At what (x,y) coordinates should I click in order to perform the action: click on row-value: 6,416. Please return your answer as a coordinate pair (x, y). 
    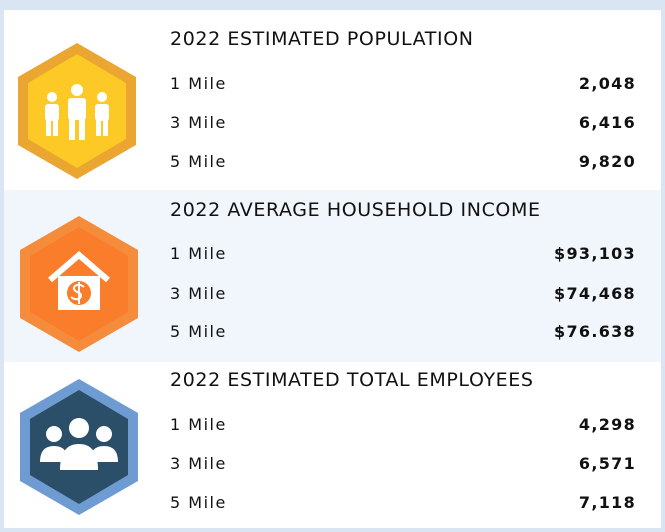
    Looking at the image, I should click on (607, 122).